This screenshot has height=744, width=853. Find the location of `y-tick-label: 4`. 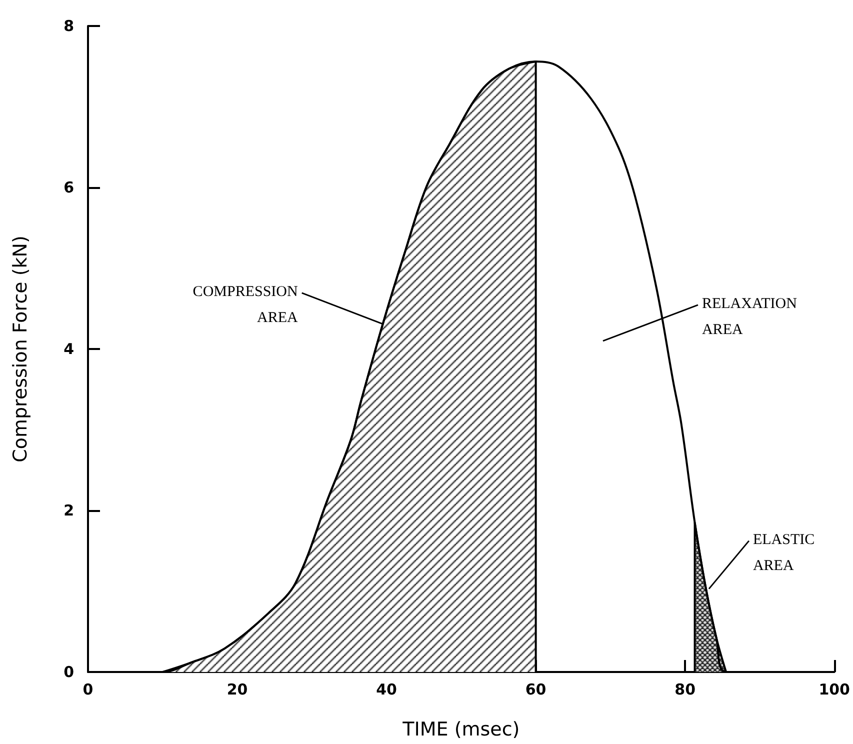

y-tick-label: 4 is located at coordinates (69, 349).